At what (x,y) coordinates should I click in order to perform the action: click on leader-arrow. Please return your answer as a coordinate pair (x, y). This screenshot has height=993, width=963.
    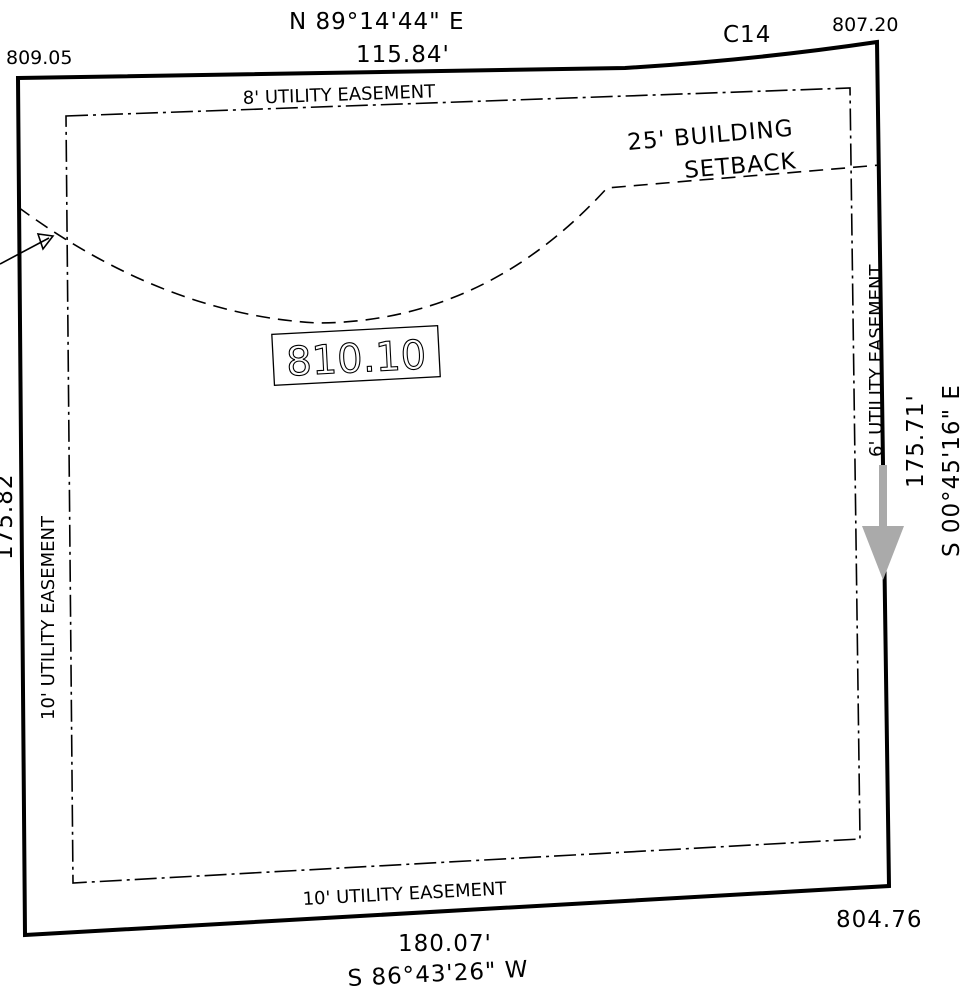
    Looking at the image, I should click on (27, 249).